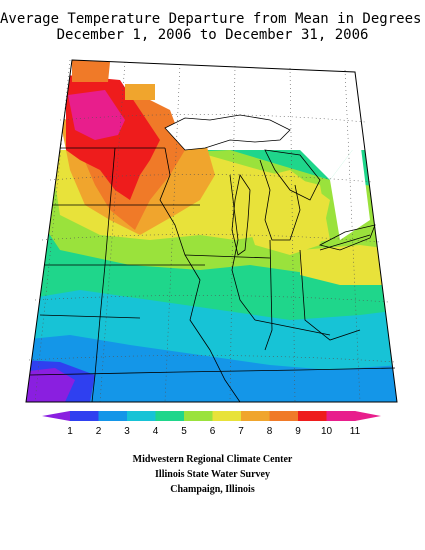 The width and height of the screenshot is (425, 550). What do you see at coordinates (287, 212) in the screenshot?
I see `zone-7to8-east` at bounding box center [287, 212].